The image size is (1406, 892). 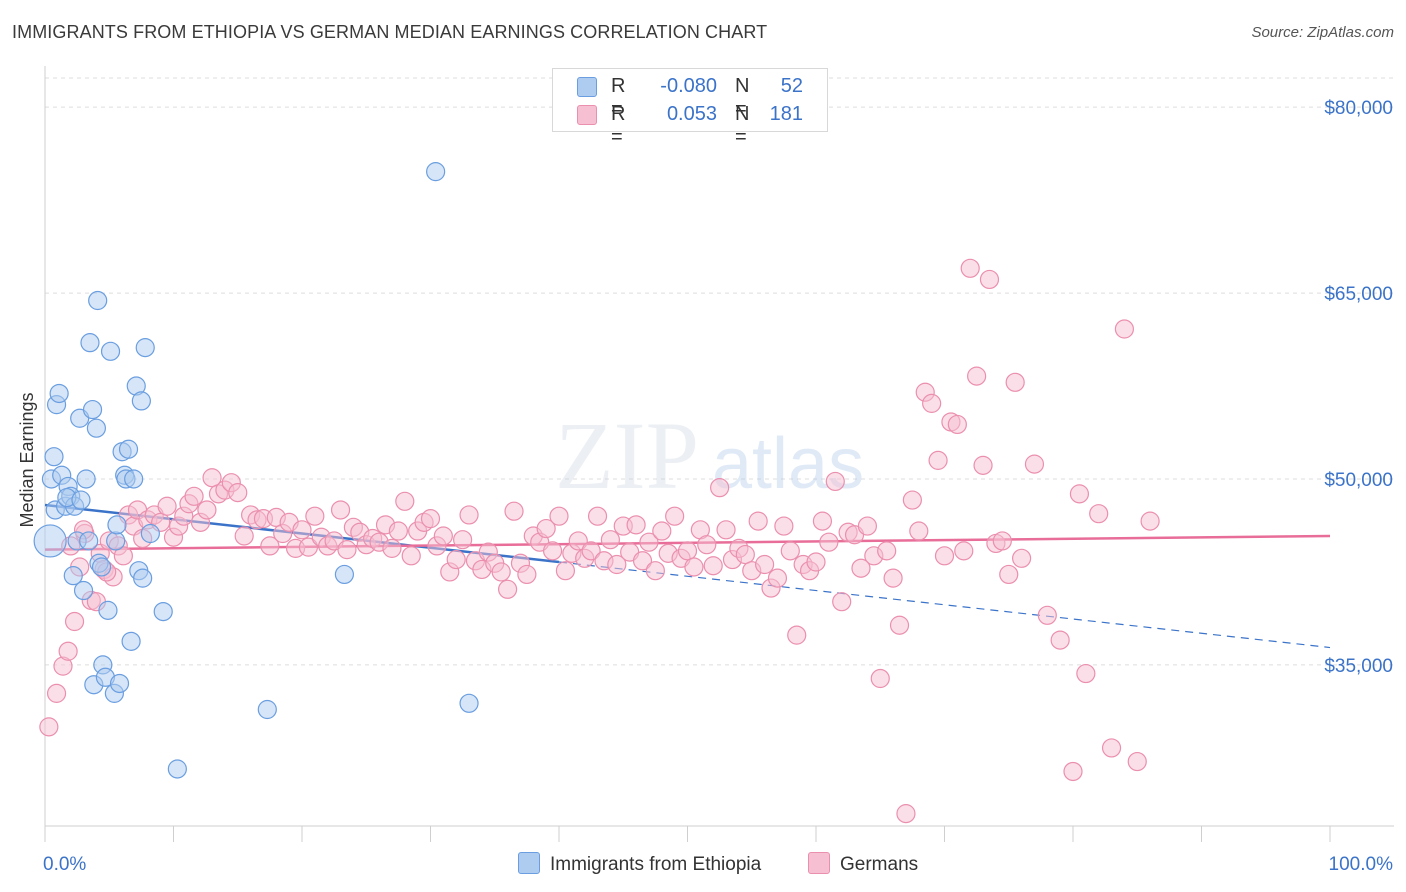 I want to click on r-value: 0.053, so click(x=691, y=114).